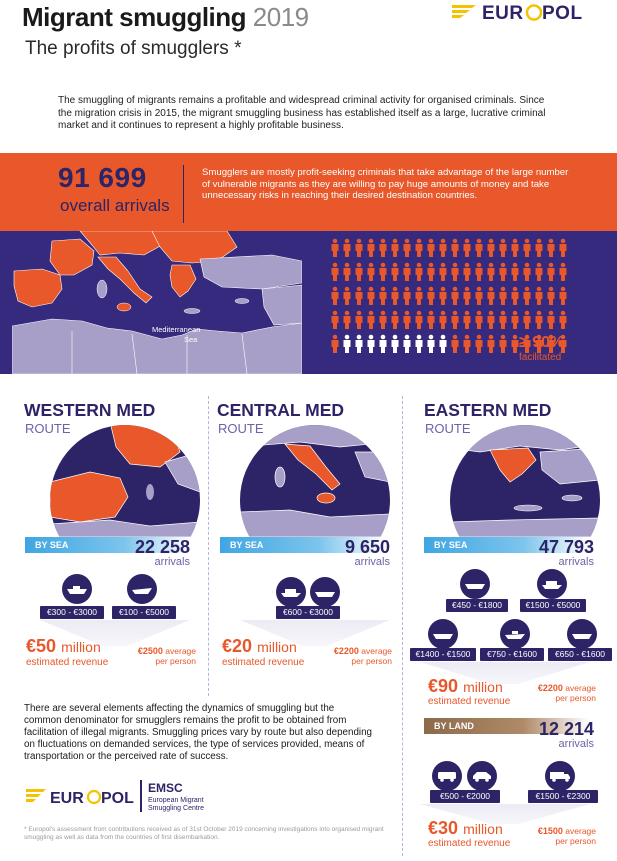 This screenshot has width=617, height=861. What do you see at coordinates (134, 17) in the screenshot?
I see `title-text: Migrant smuggling` at bounding box center [134, 17].